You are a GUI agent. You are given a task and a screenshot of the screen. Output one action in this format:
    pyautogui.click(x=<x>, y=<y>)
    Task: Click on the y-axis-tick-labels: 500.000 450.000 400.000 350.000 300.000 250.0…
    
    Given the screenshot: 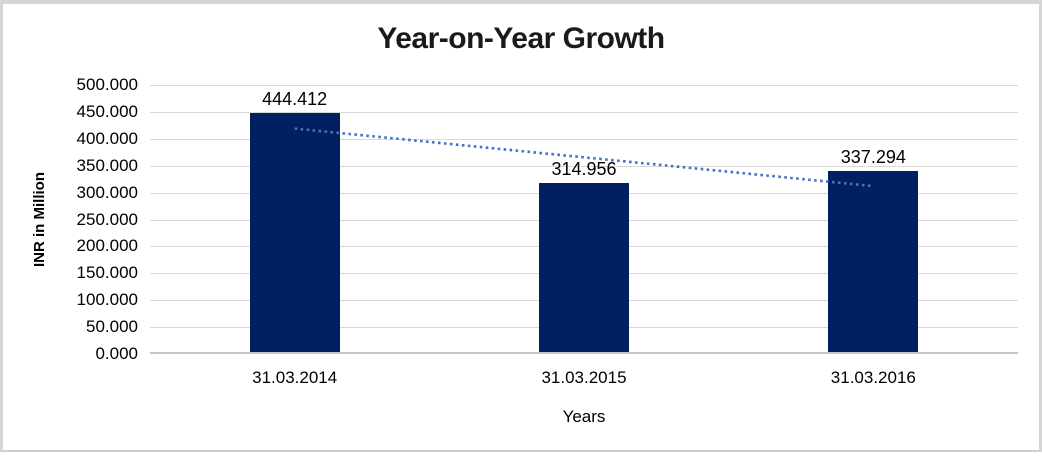 What is the action you would take?
    pyautogui.click(x=69, y=219)
    